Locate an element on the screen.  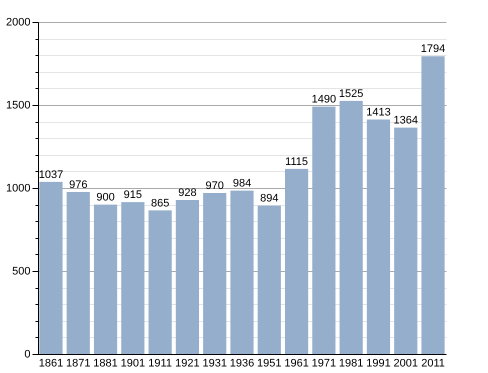
x-tick-label: 1901 is located at coordinates (133, 364).